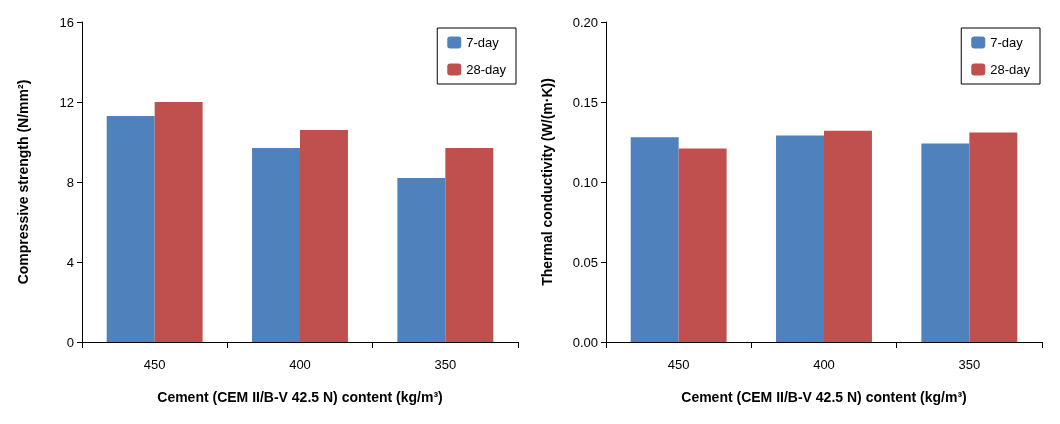  I want to click on y-tick-label: 8, so click(70, 182).